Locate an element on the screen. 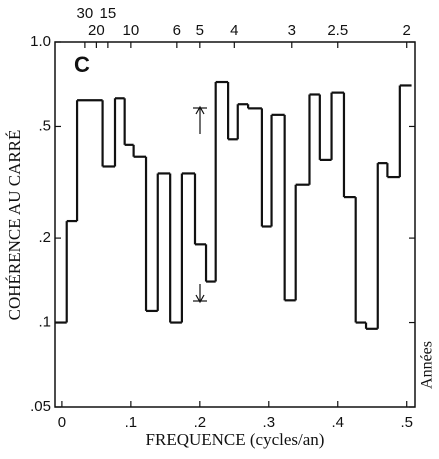 The image size is (439, 459). x-tick-label: 0 is located at coordinates (62, 422).